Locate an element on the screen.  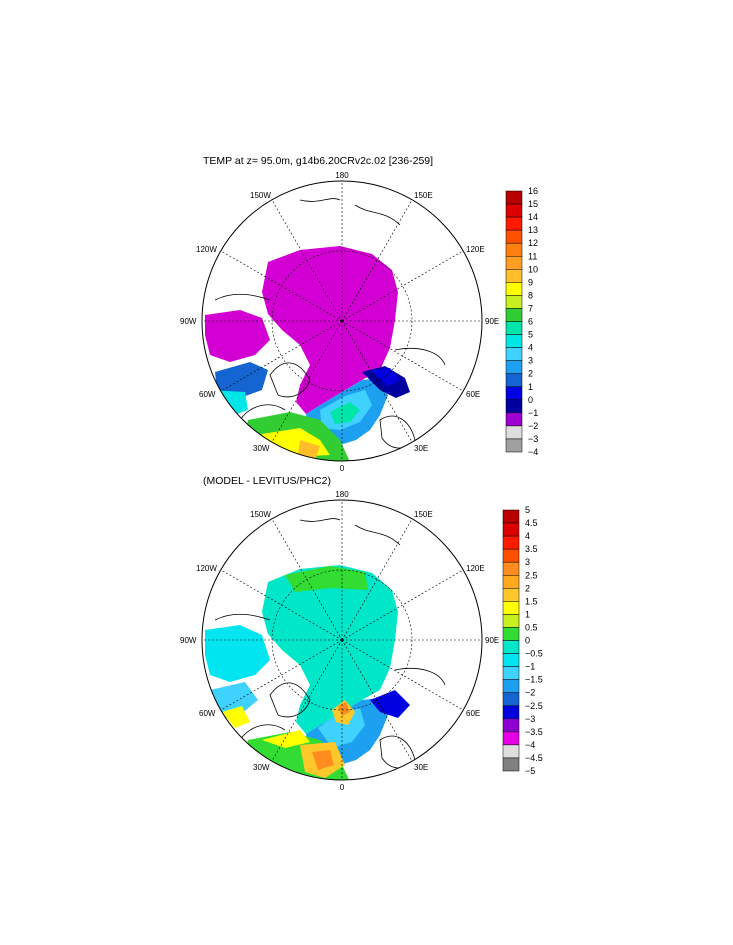
colorbar-tick-label: −1.5 is located at coordinates (534, 680).